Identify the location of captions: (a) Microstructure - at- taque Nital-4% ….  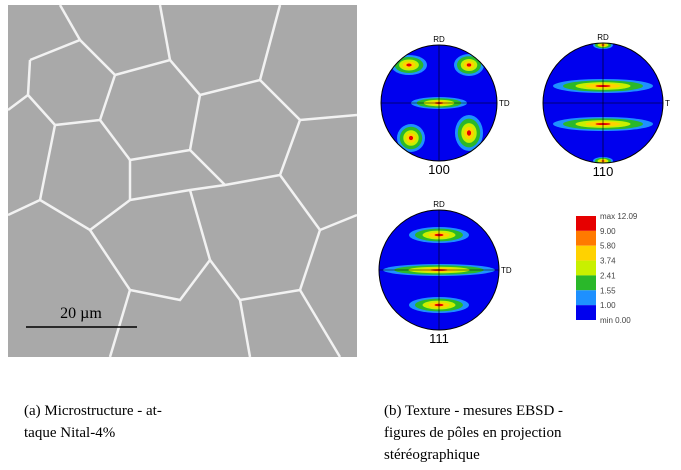
(293, 433).